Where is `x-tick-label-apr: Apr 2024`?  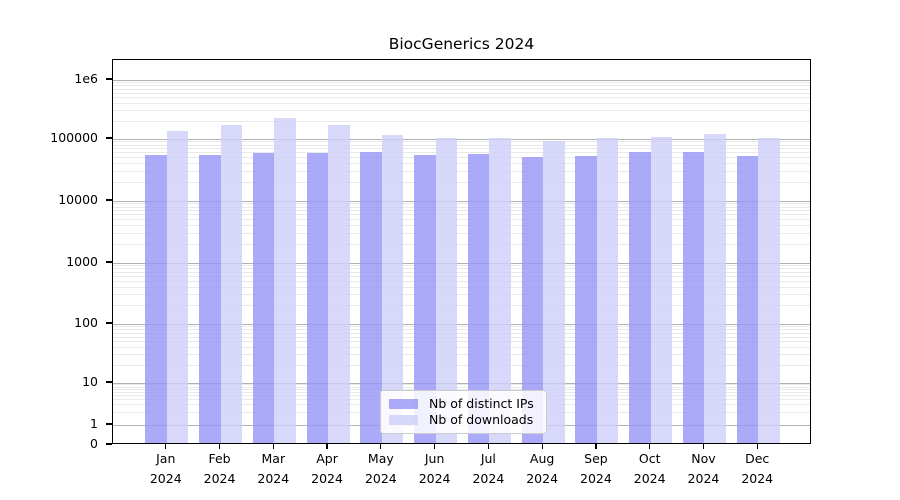
x-tick-label-apr: Apr 2024 is located at coordinates (327, 468).